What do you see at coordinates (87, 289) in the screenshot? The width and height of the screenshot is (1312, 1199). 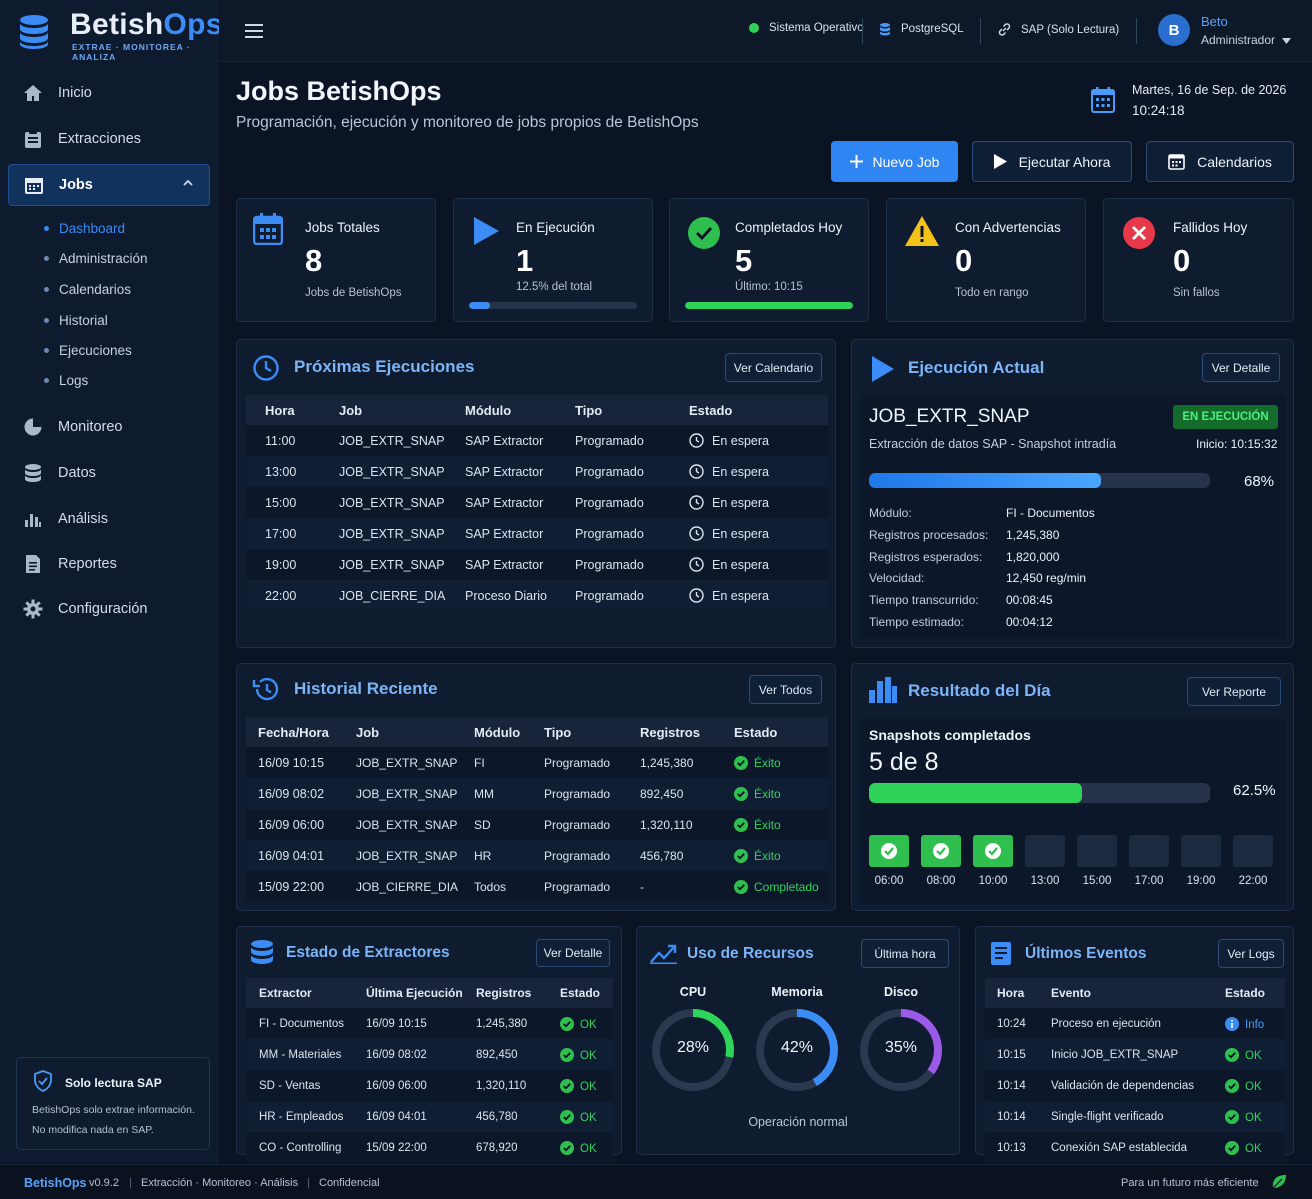 I see `sidebar-sub-calendarios: Calendarios` at bounding box center [87, 289].